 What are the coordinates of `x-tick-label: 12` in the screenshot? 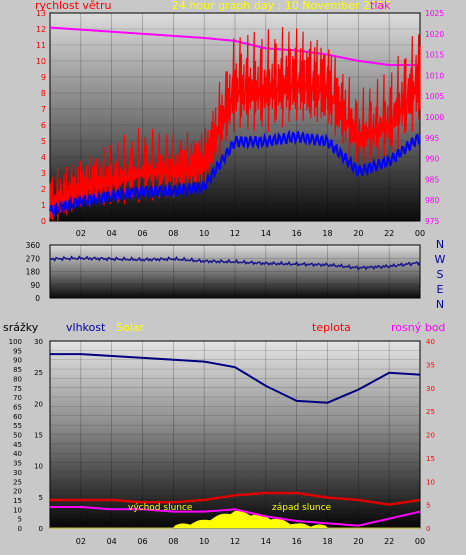 It's located at (235, 541).